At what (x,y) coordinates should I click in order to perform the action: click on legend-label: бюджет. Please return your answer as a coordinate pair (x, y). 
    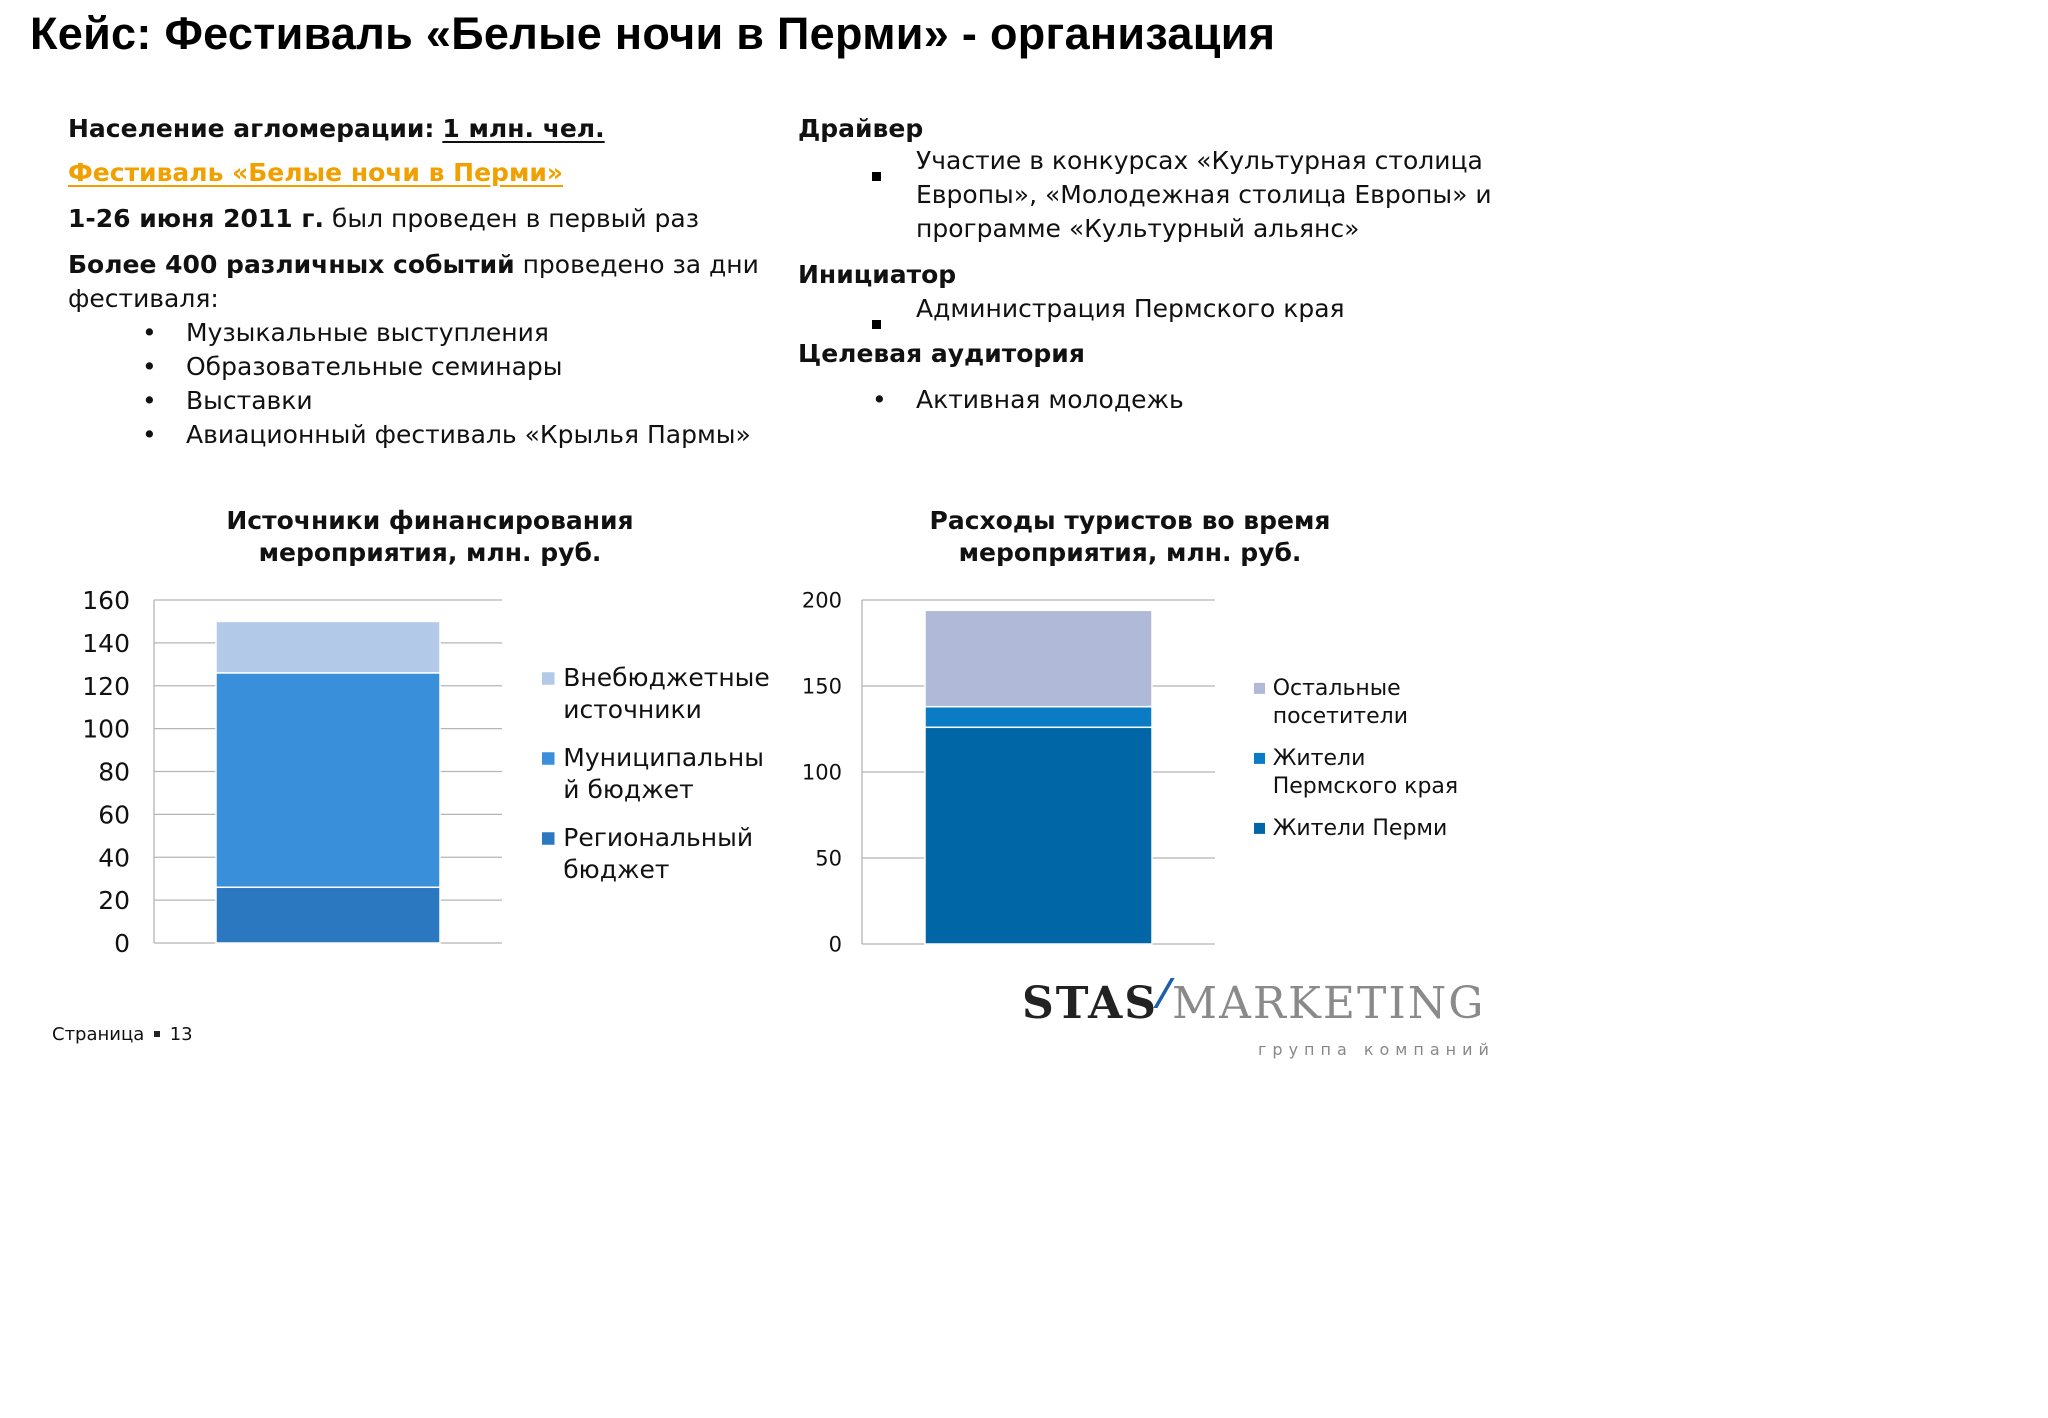
    Looking at the image, I should click on (616, 869).